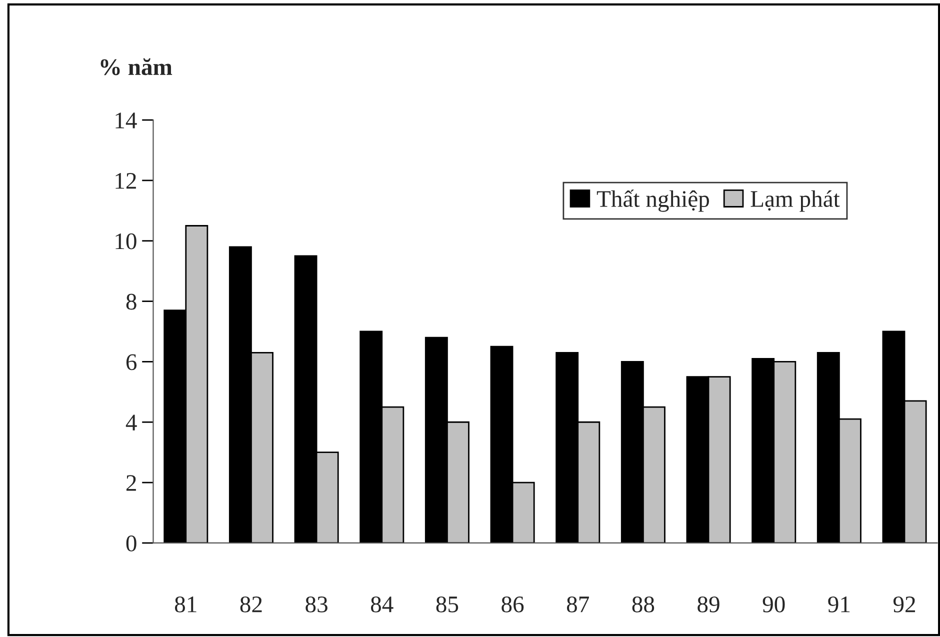 Image resolution: width=940 pixels, height=637 pixels. I want to click on y-tick-label: 0, so click(131, 543).